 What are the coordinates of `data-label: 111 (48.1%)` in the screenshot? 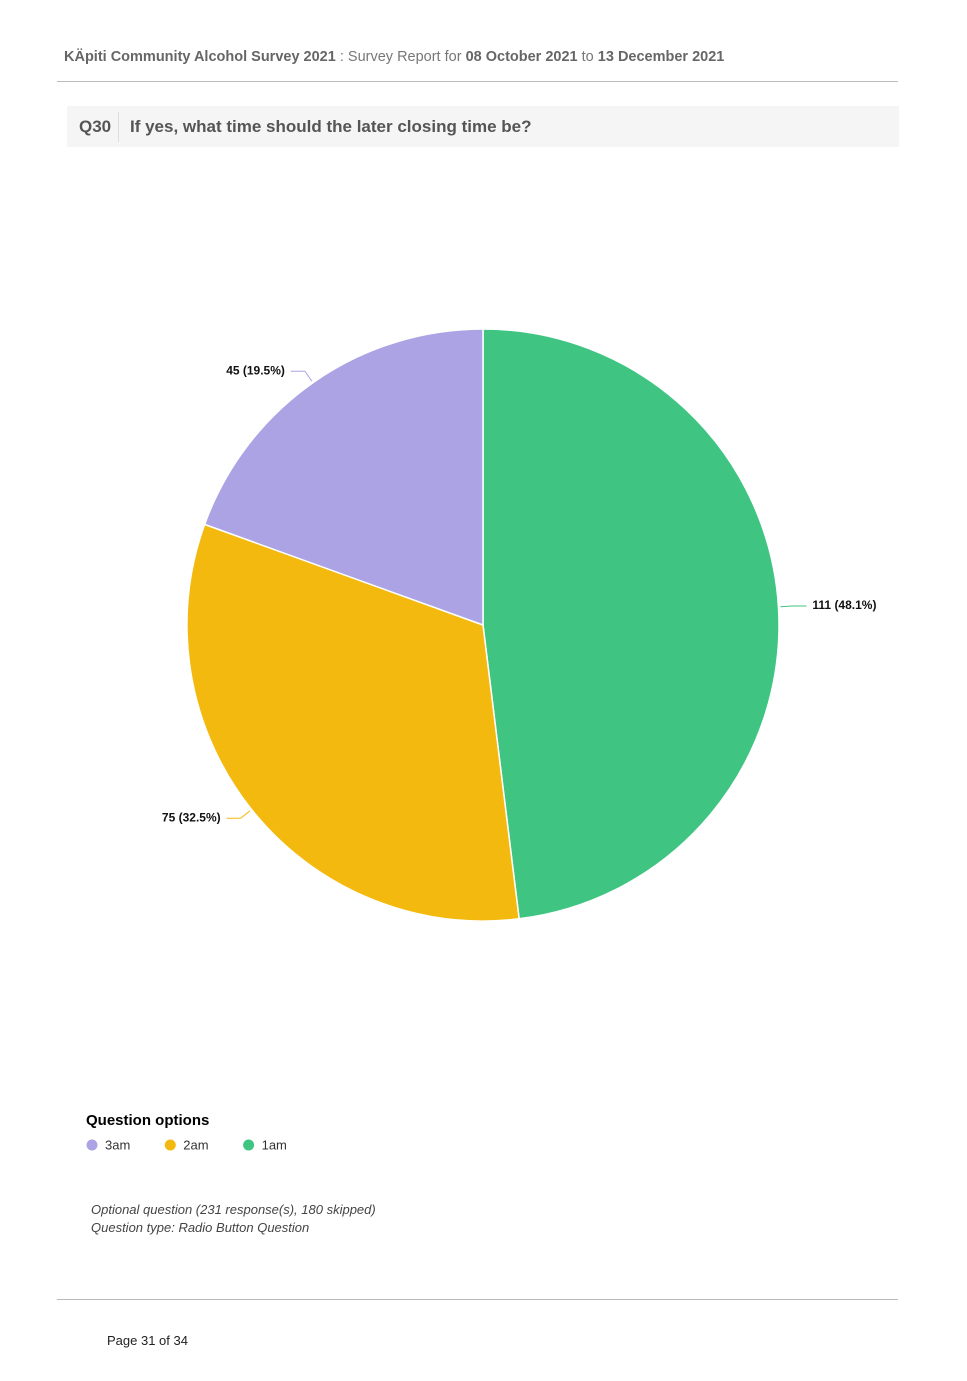 It's located at (844, 605).